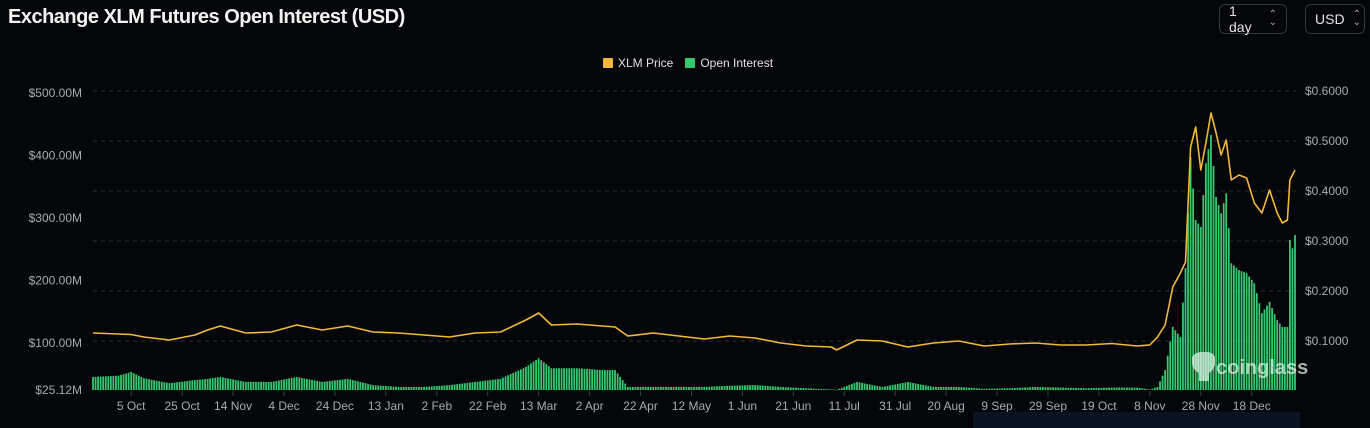  I want to click on interval-select: 1 day ⌃ ⌄, so click(1253, 19).